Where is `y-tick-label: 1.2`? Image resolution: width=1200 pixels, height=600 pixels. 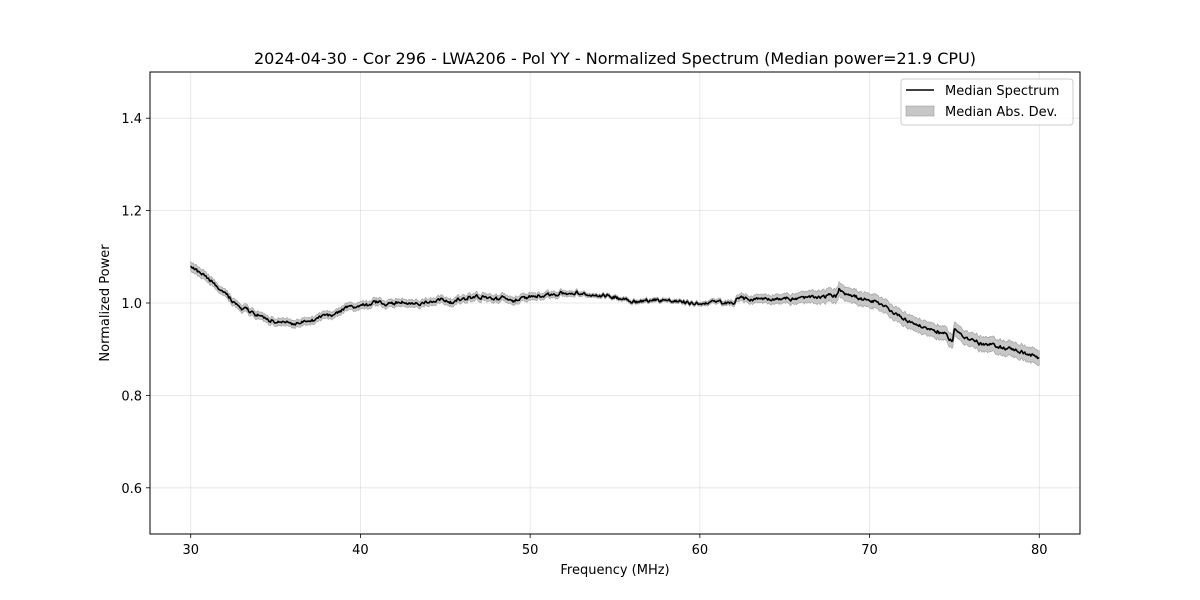 y-tick-label: 1.2 is located at coordinates (131, 212).